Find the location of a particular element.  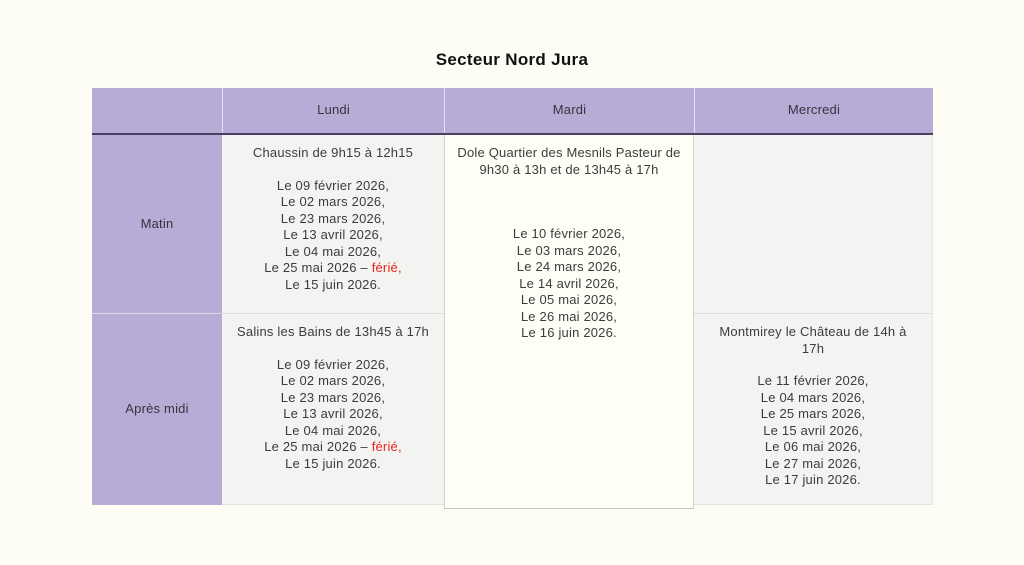

row-label-apres-midi: Après midi is located at coordinates (157, 409).